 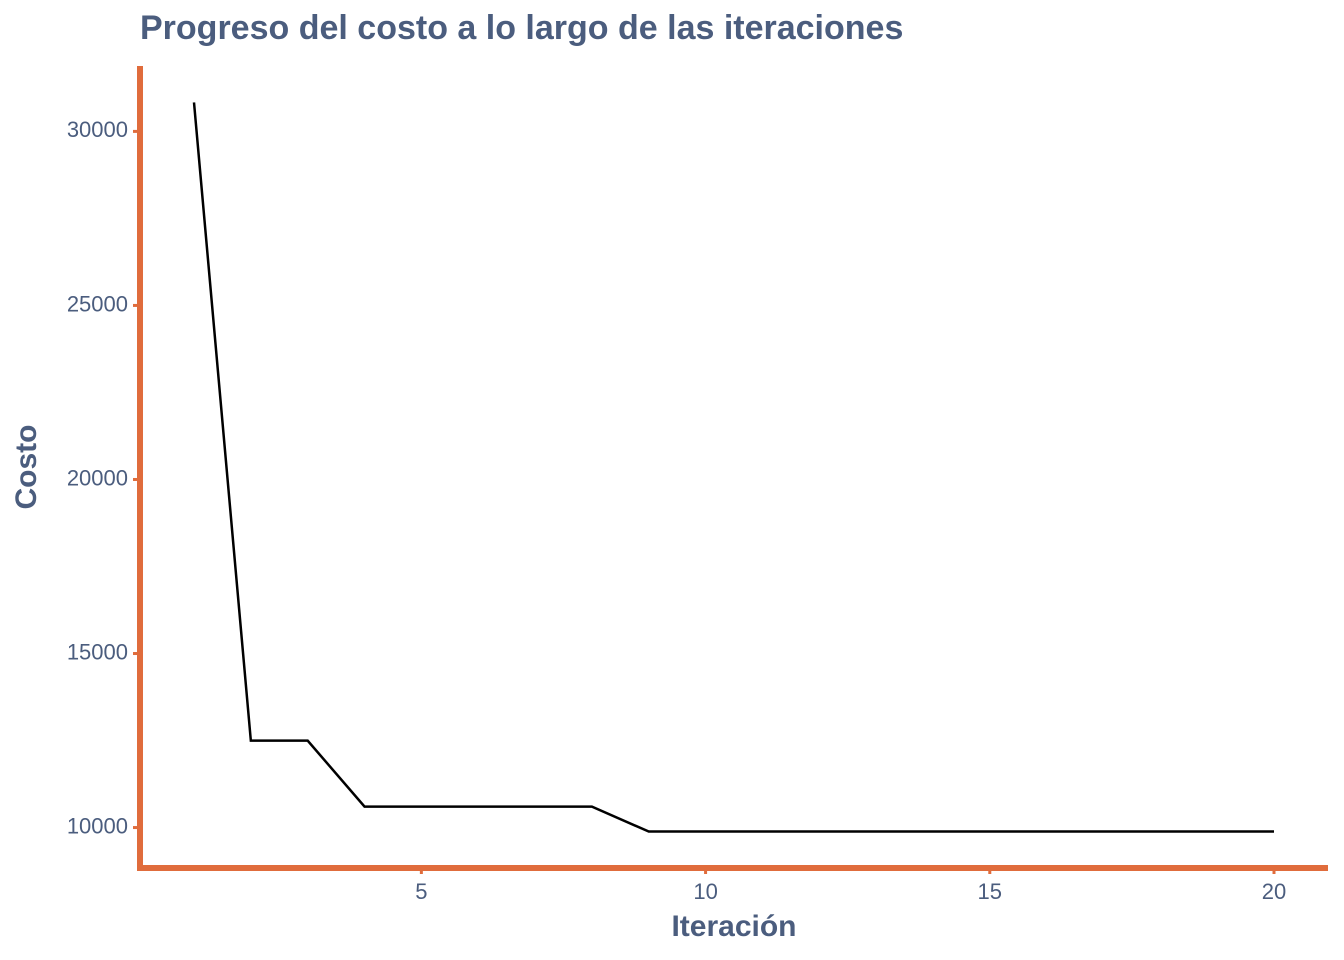 What do you see at coordinates (97, 477) in the screenshot?
I see `y-tick-label: 20000` at bounding box center [97, 477].